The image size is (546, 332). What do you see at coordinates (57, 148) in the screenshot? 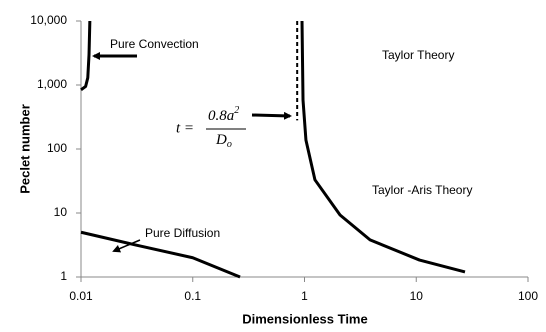
I see `y-tick-label: 100` at bounding box center [57, 148].